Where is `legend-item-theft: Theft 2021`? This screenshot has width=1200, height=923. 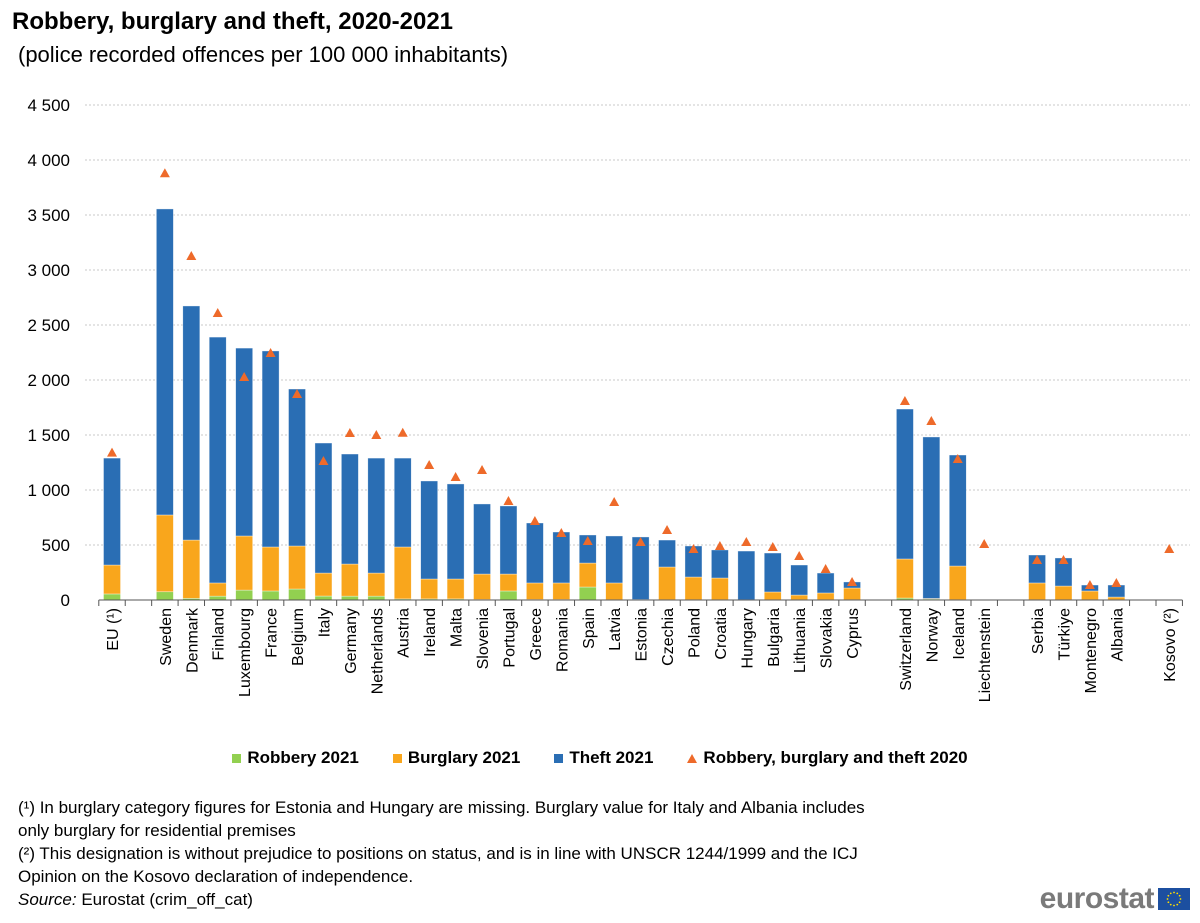
legend-item-theft: Theft 2021 is located at coordinates (603, 758).